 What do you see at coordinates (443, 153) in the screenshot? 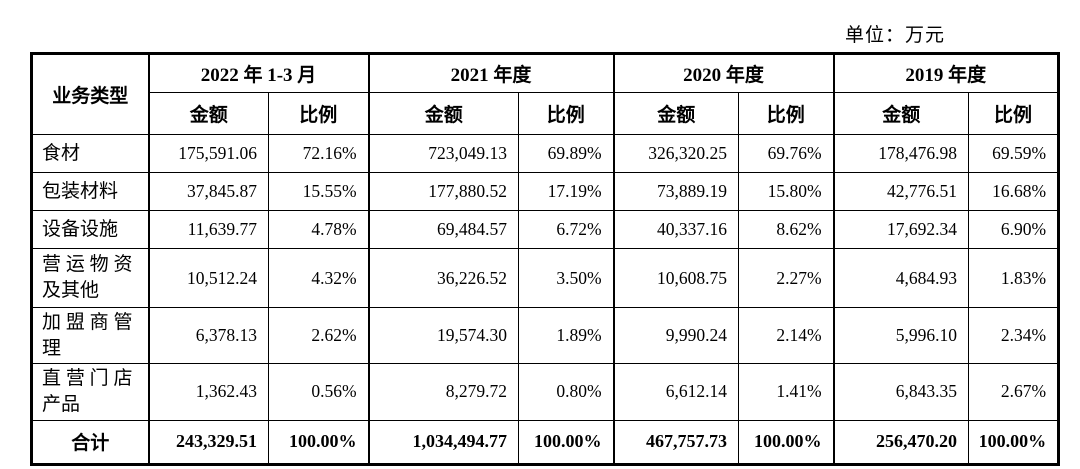
I see `amount-cell: 723,049.13` at bounding box center [443, 153].